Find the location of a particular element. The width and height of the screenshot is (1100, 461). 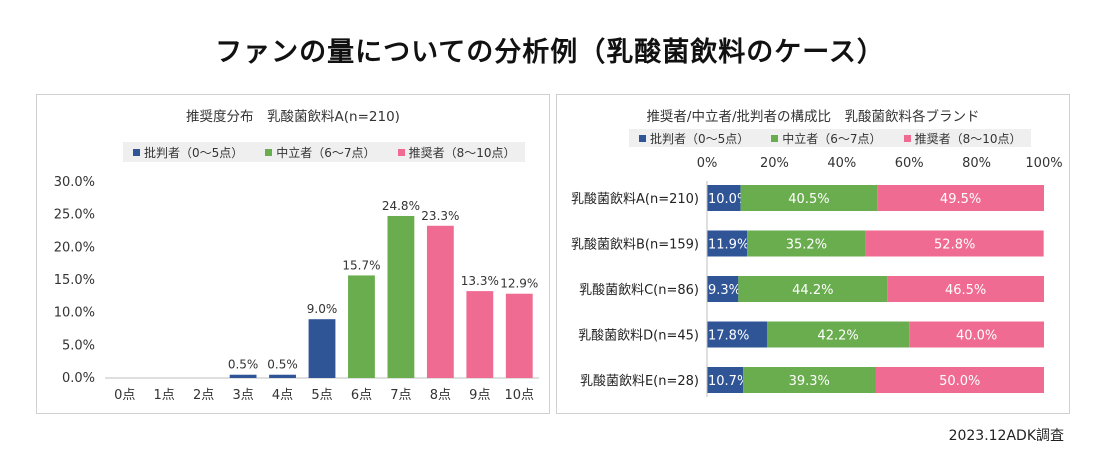

segment-value-label: 49.5% is located at coordinates (960, 199).